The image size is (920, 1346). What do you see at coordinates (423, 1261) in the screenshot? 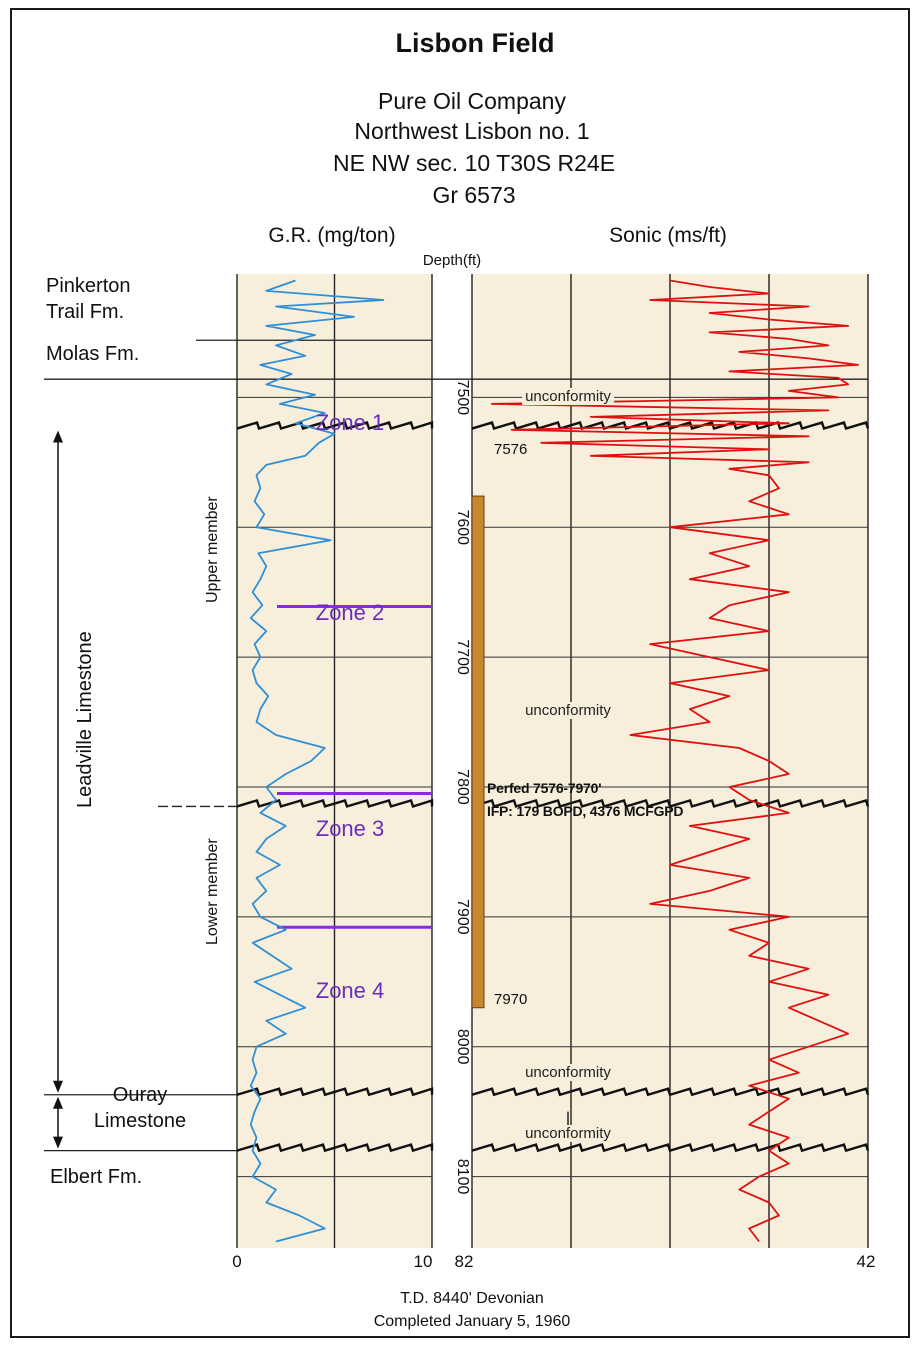
I see `gamma-ray-max-tick: 10` at bounding box center [423, 1261].